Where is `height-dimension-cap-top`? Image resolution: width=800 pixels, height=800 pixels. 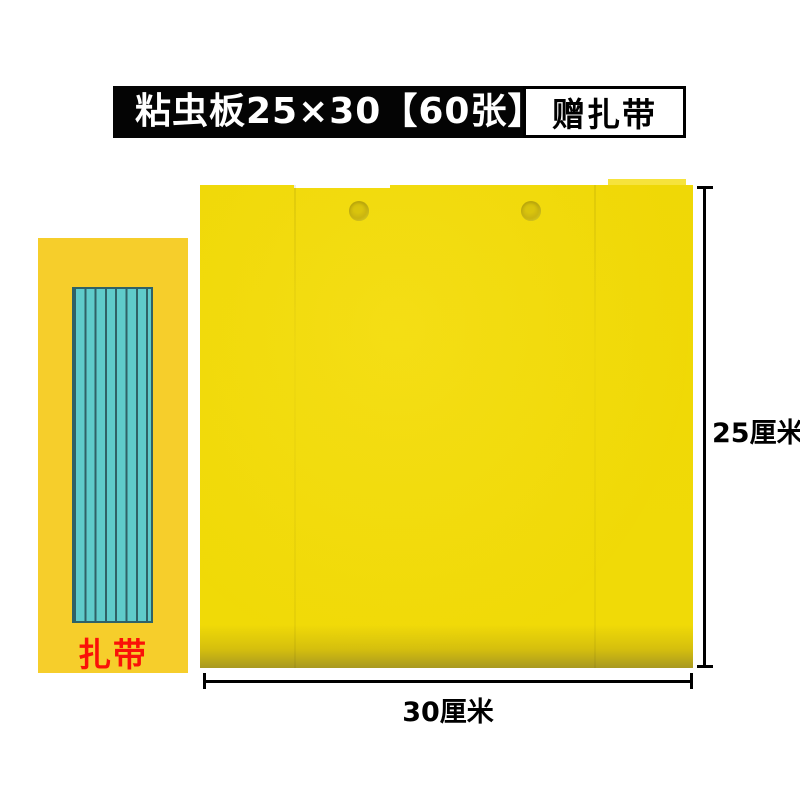
height-dimension-cap-top is located at coordinates (705, 187).